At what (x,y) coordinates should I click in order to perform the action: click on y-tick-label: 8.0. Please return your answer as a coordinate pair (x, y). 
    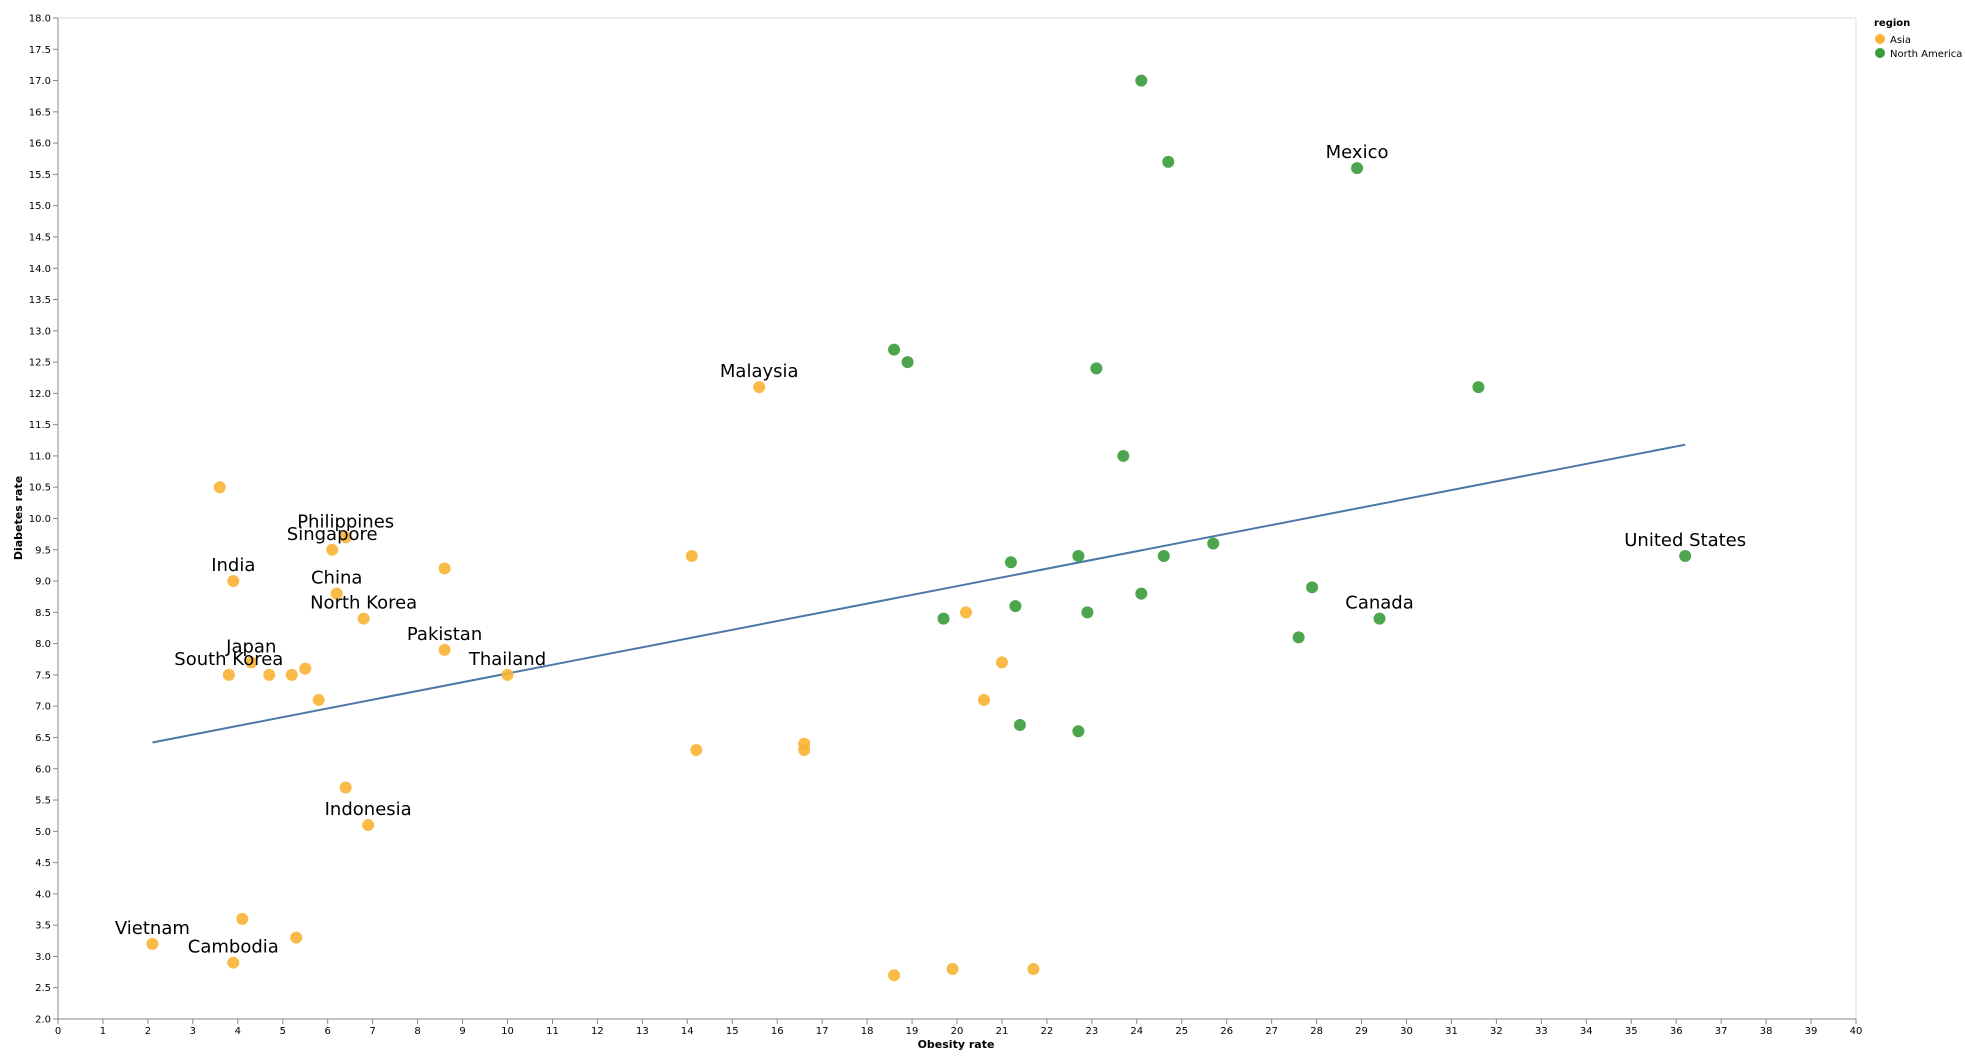
    Looking at the image, I should click on (43, 644).